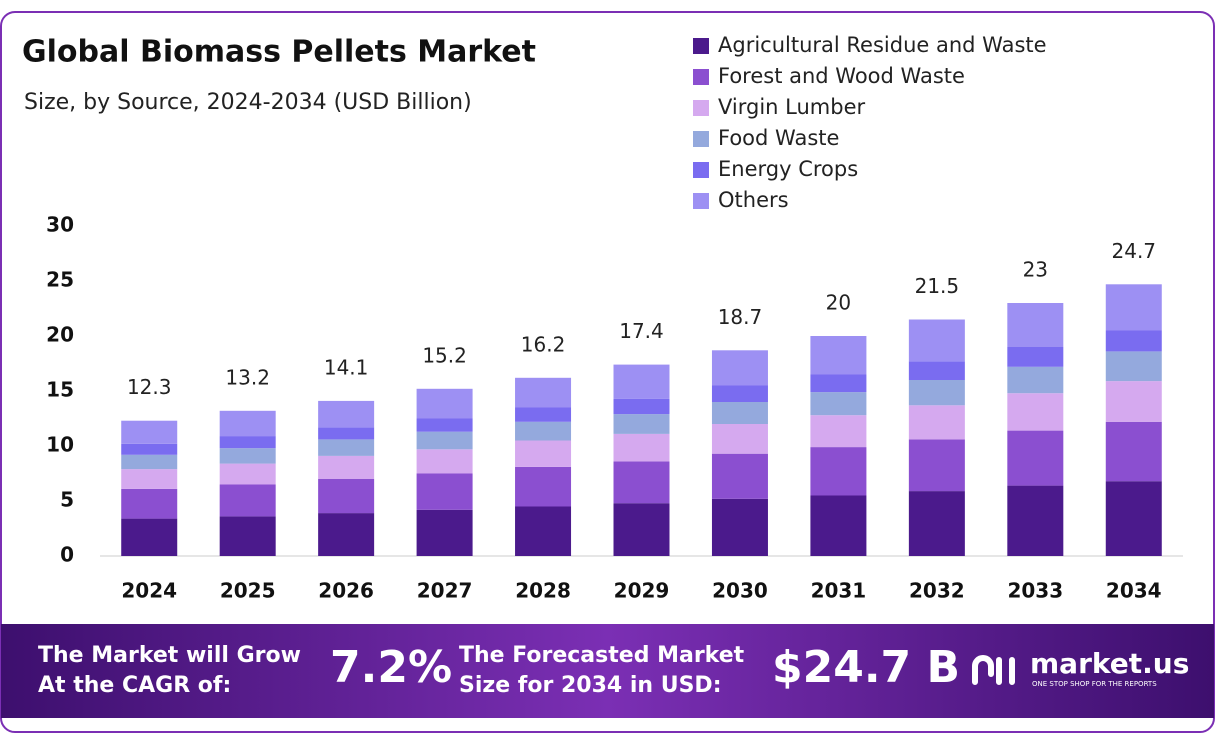 Image resolution: width=1216 pixels, height=734 pixels. What do you see at coordinates (642, 591) in the screenshot?
I see `x-tick-label: 2029` at bounding box center [642, 591].